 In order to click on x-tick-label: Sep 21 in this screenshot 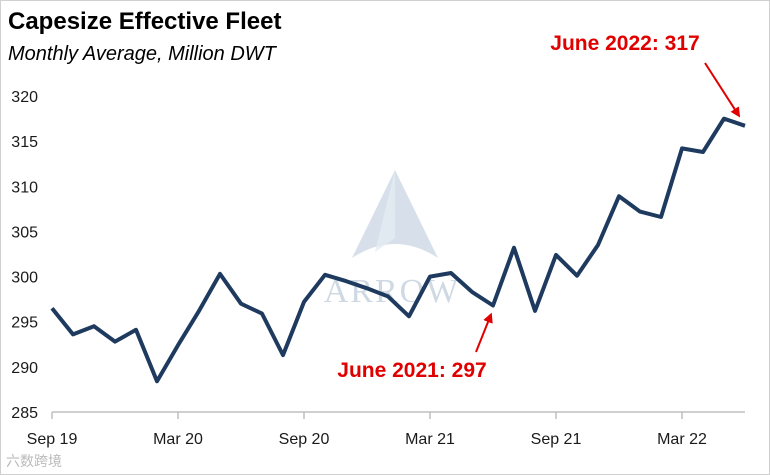, I will do `click(556, 439)`.